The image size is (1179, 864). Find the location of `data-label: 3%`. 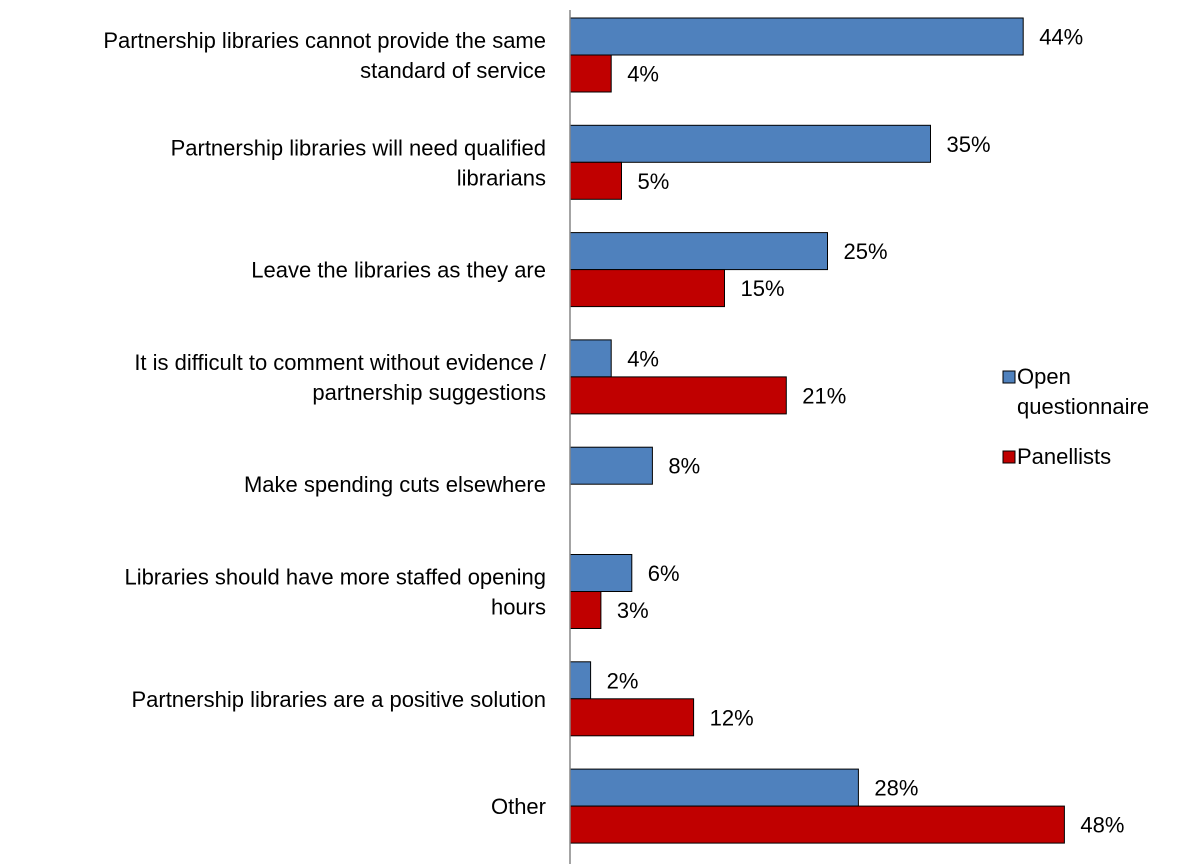

data-label: 3% is located at coordinates (633, 610).